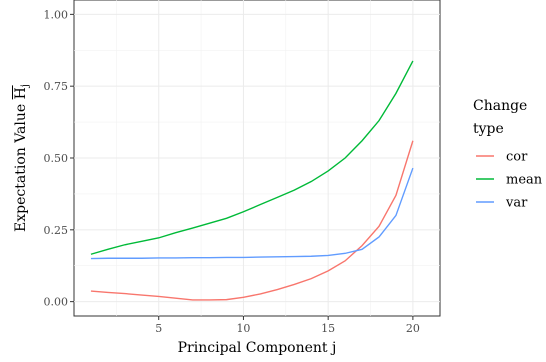 This screenshot has height=362, width=546. Describe the element at coordinates (56, 230) in the screenshot. I see `y-tick-label: 0.25` at that location.